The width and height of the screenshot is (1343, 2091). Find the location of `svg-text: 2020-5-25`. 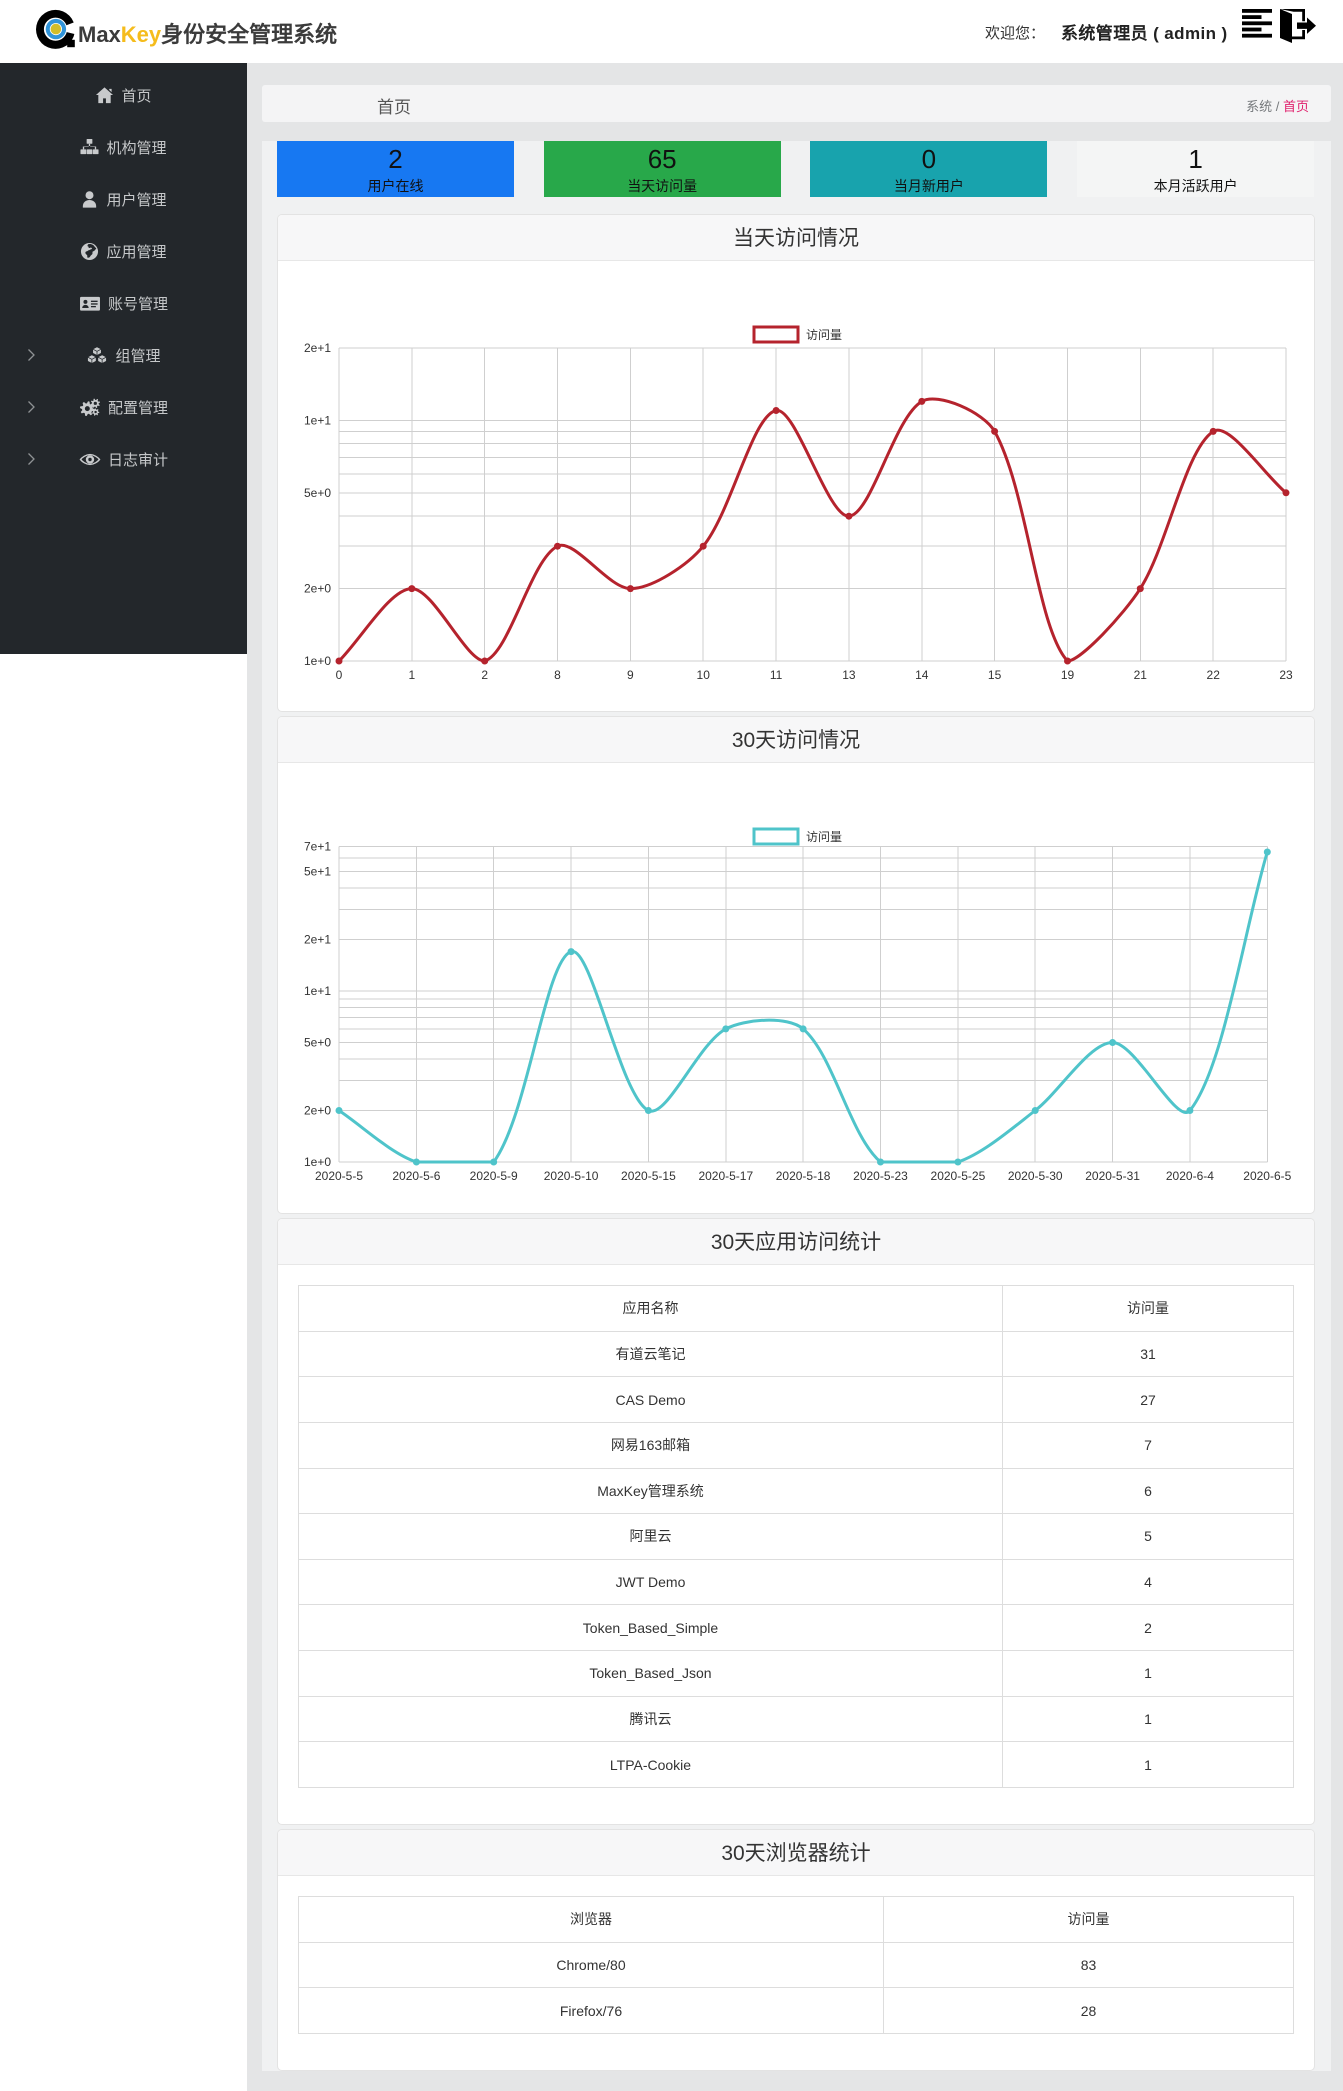

svg-text: 2020-5-25 is located at coordinates (958, 1176).